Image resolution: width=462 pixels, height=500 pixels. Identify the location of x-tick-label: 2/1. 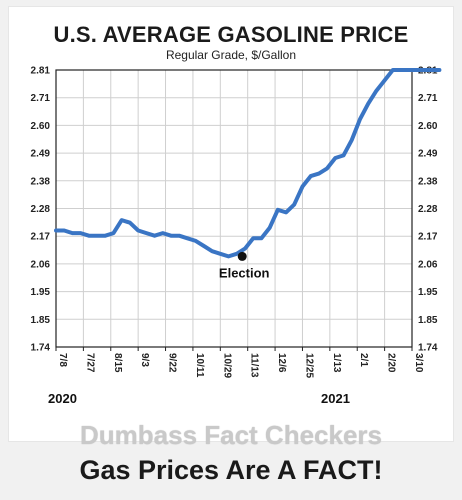
(363, 360).